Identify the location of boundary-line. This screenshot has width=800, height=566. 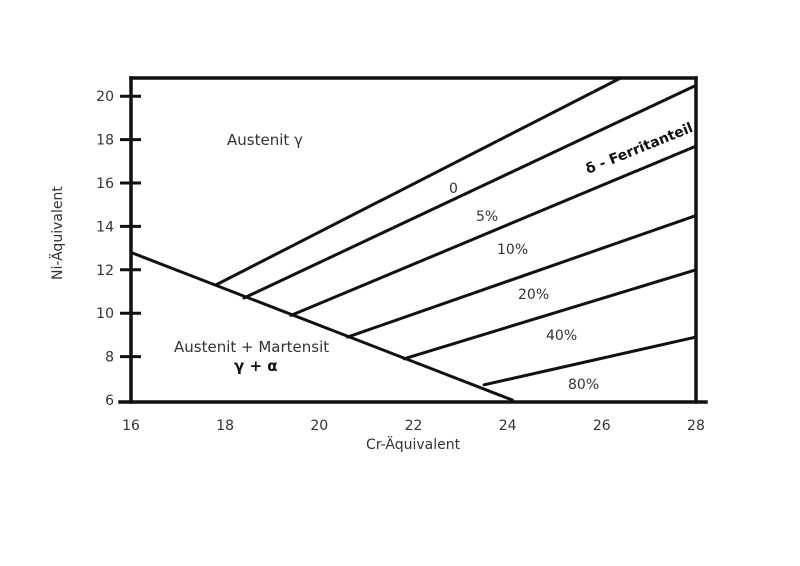
(321, 326).